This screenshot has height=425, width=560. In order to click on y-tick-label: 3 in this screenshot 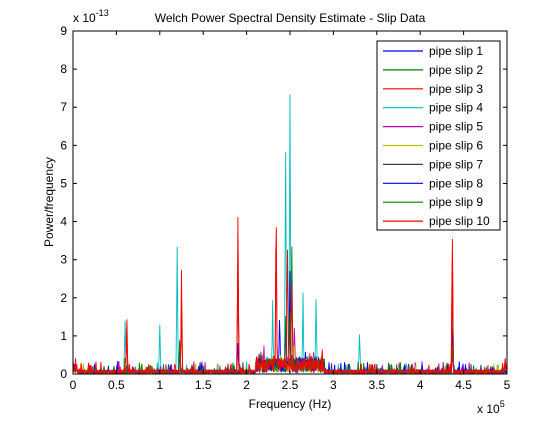, I will do `click(63, 260)`.